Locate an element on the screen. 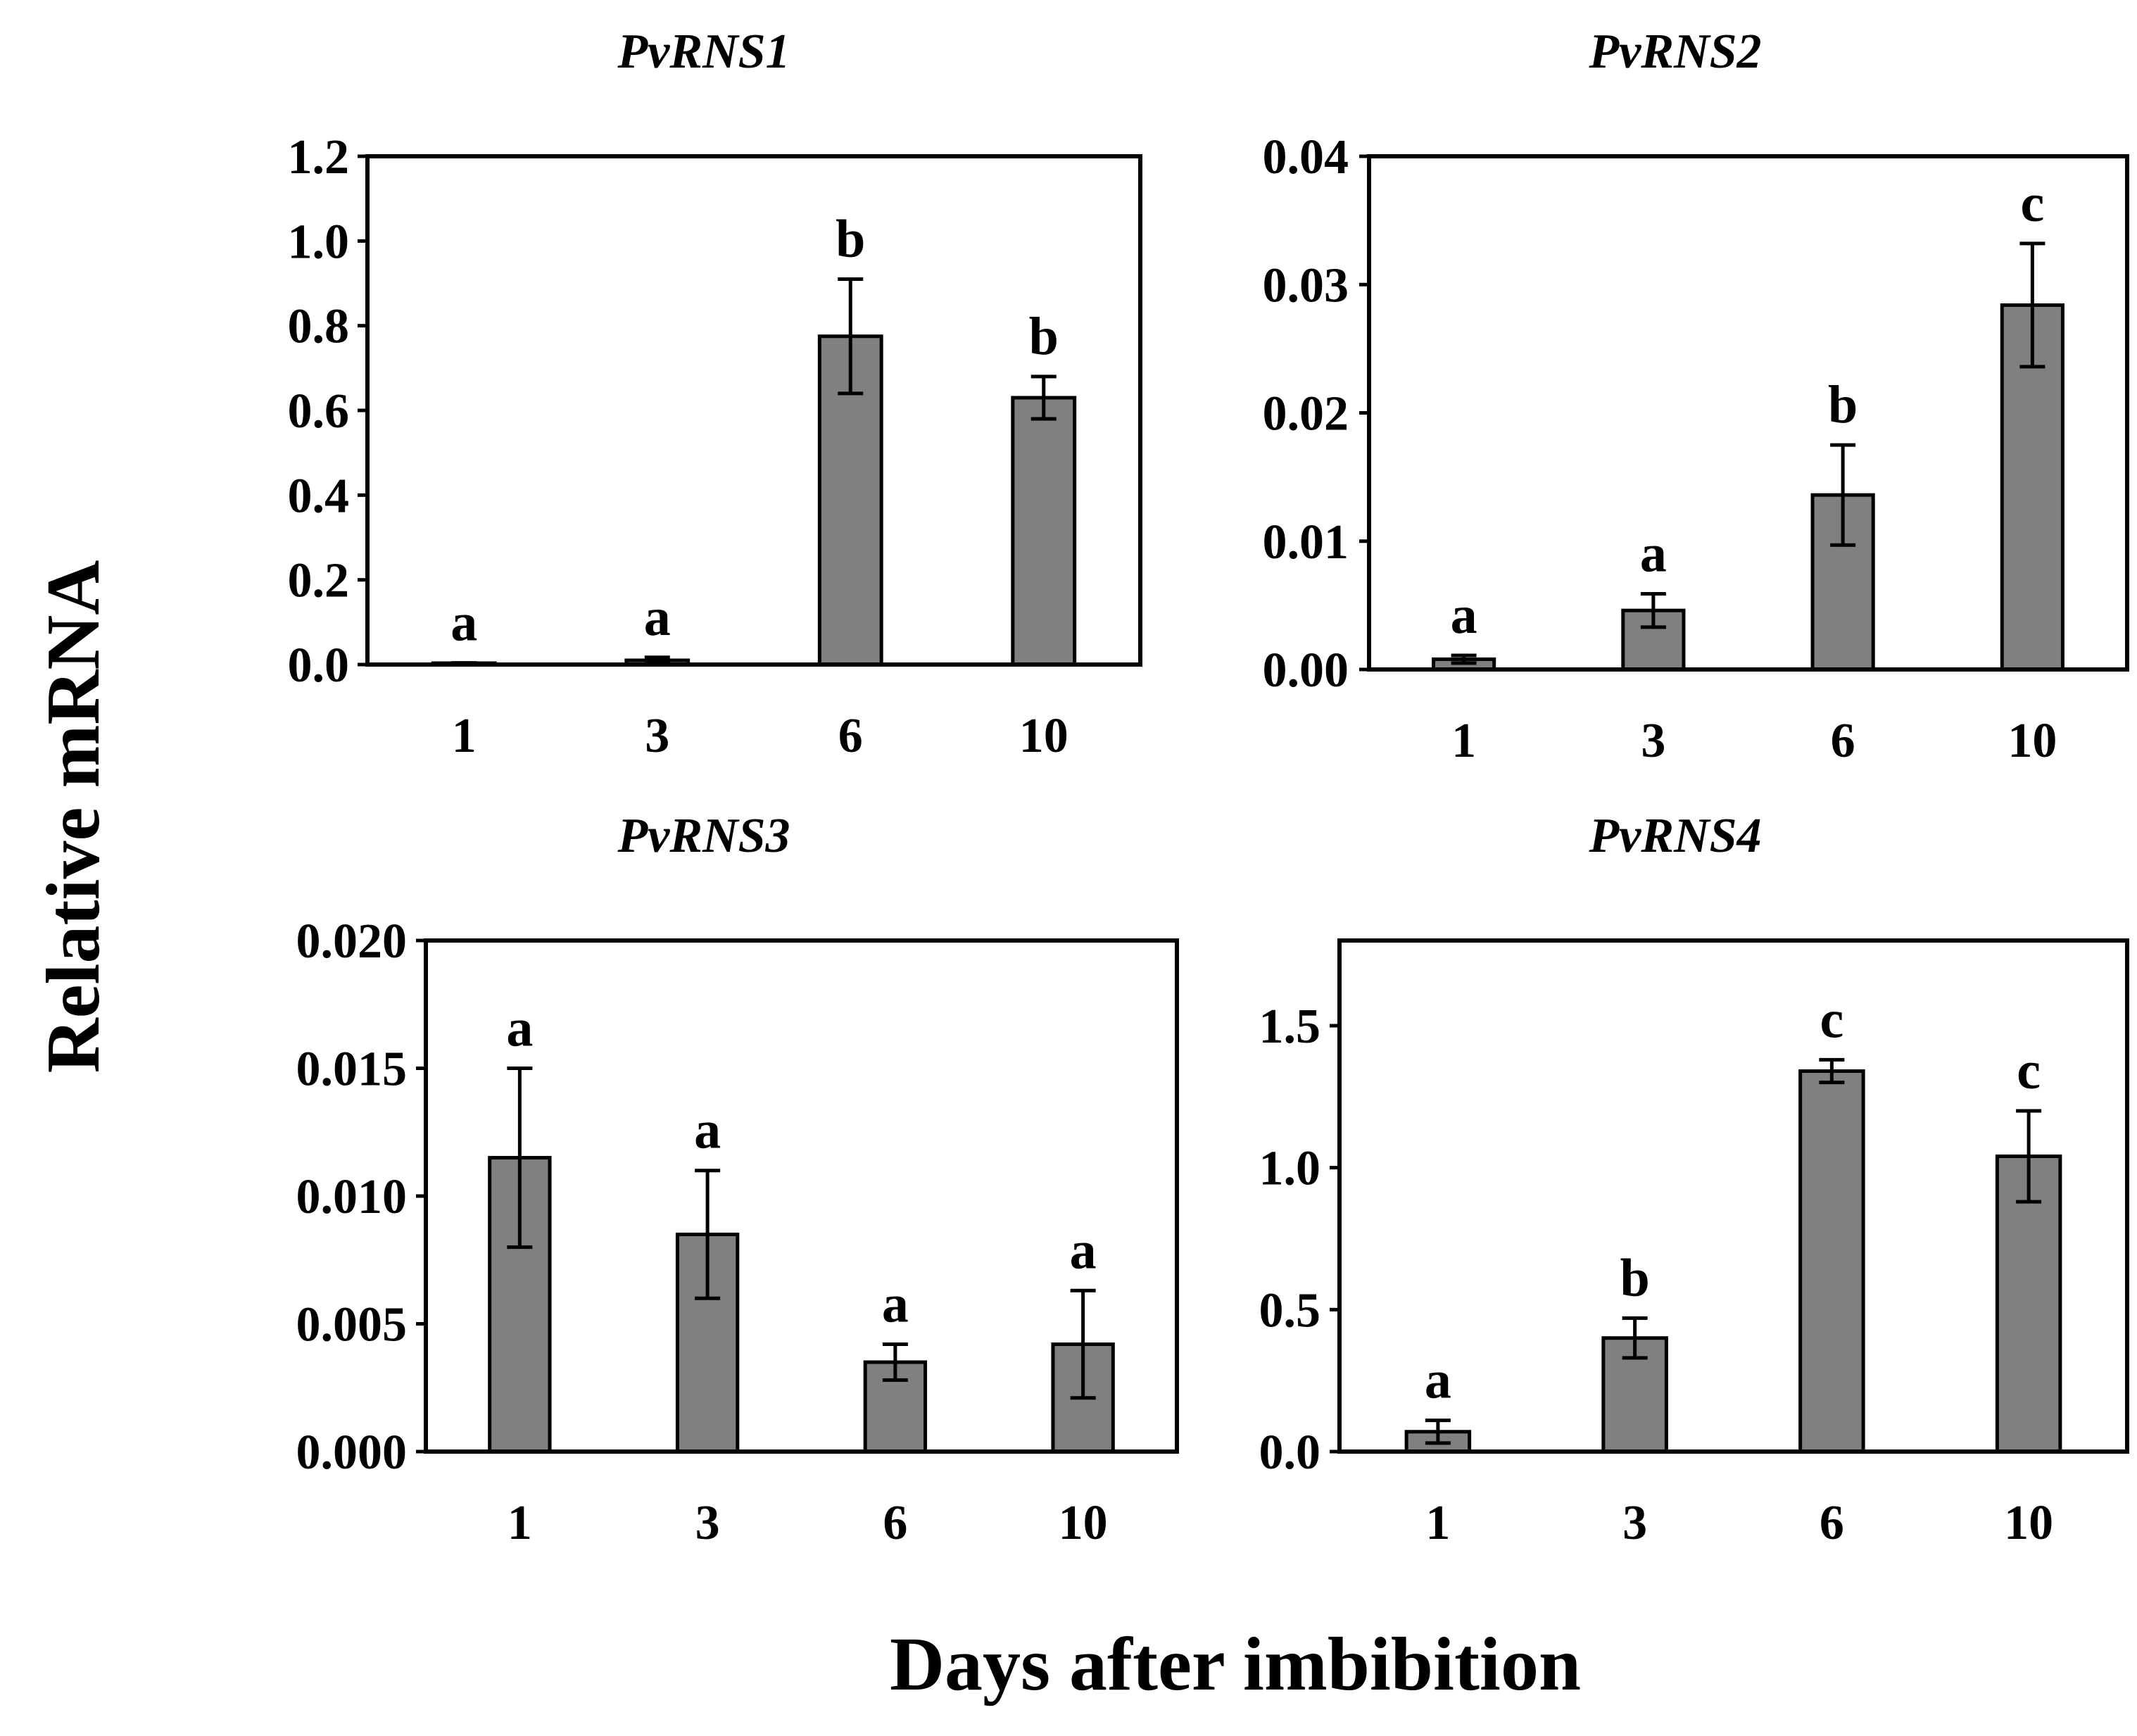  y-tick-label: 0.04 is located at coordinates (1306, 157).